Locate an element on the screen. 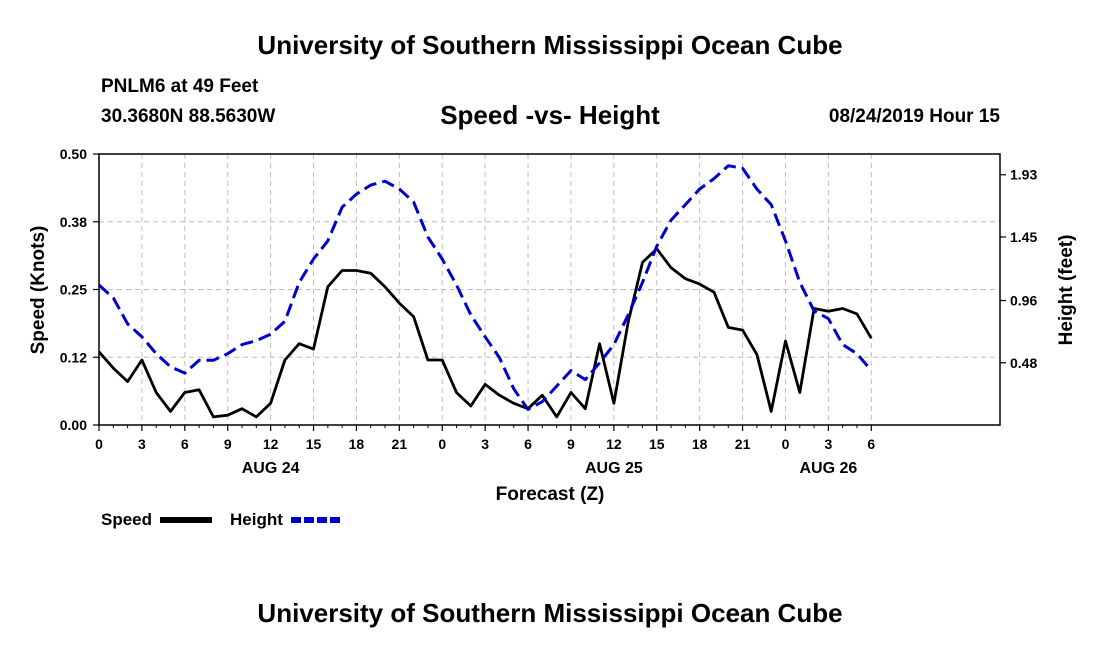 The image size is (1100, 650). y-left-tick-label: 0.50 is located at coordinates (73, 154).